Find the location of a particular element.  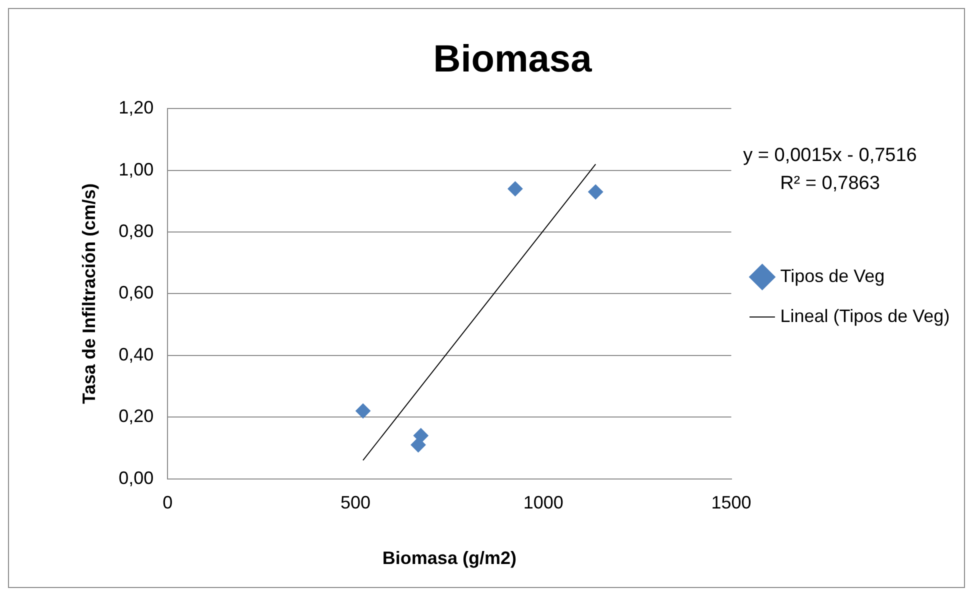

text: y = 0,0015x - 0,7516 is located at coordinates (830, 156).